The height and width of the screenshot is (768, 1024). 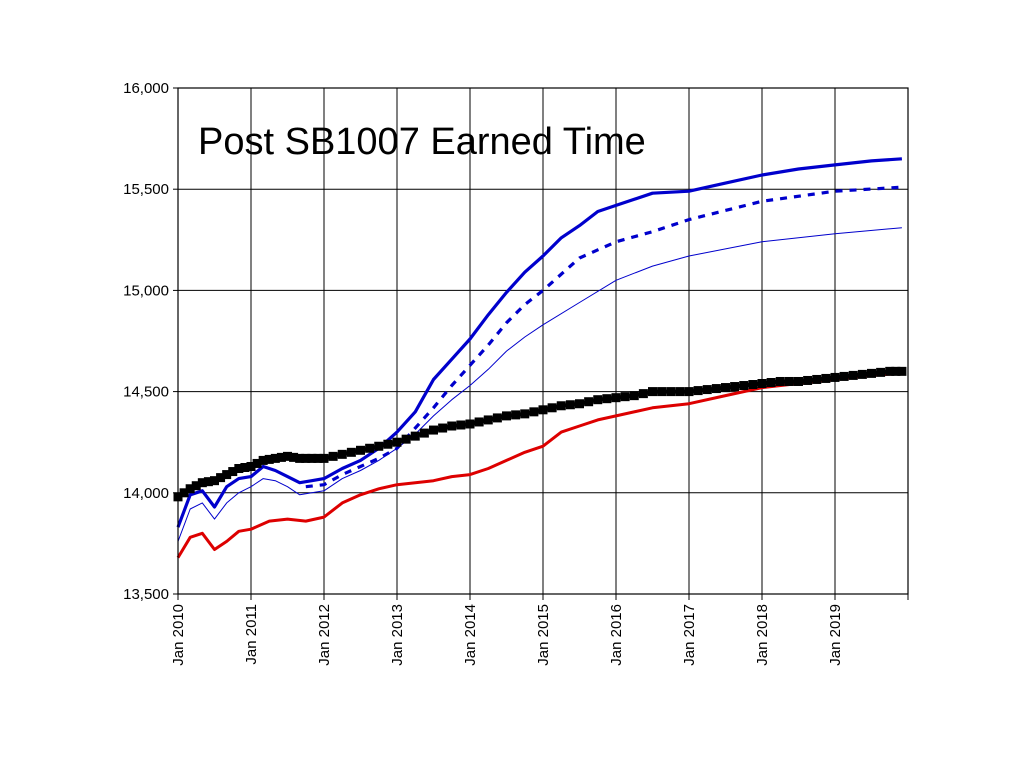 What do you see at coordinates (146, 493) in the screenshot?
I see `y-tick-label: 14,000` at bounding box center [146, 493].